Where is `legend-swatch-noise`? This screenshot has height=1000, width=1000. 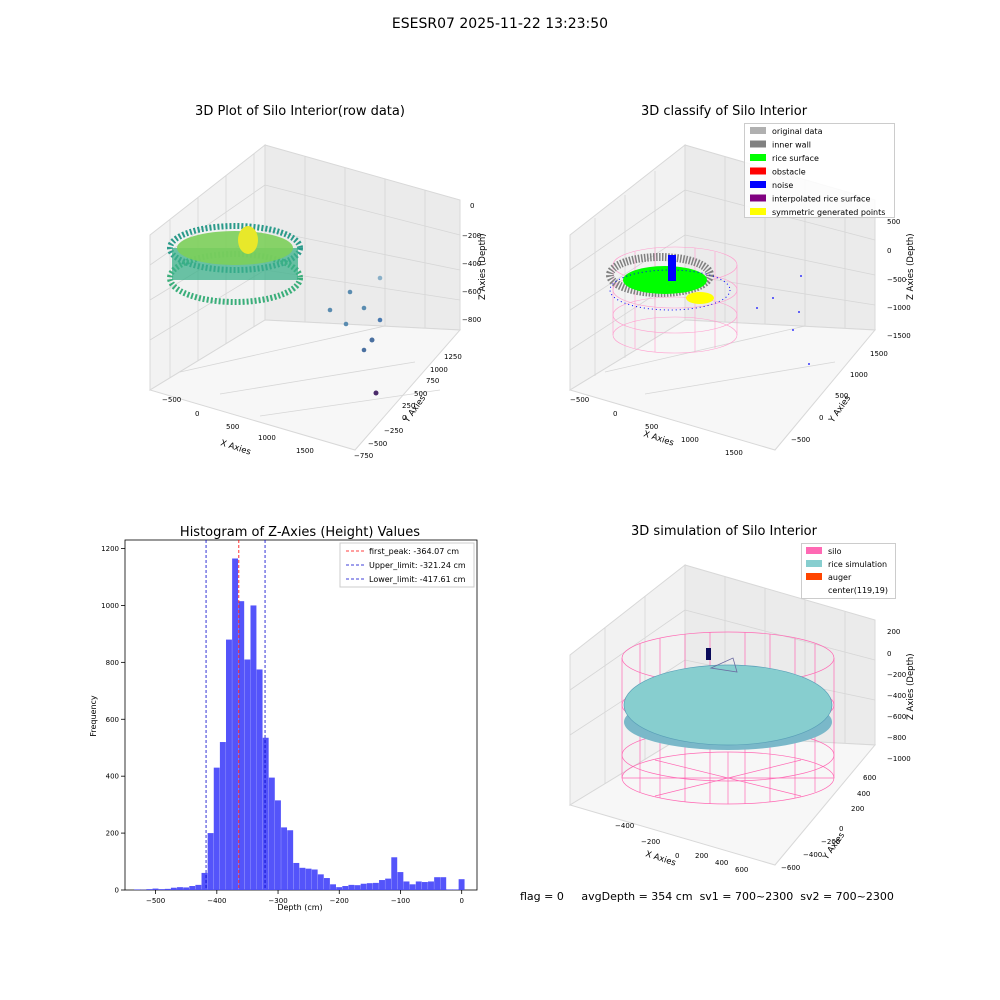
legend-swatch-noise is located at coordinates (758, 184).